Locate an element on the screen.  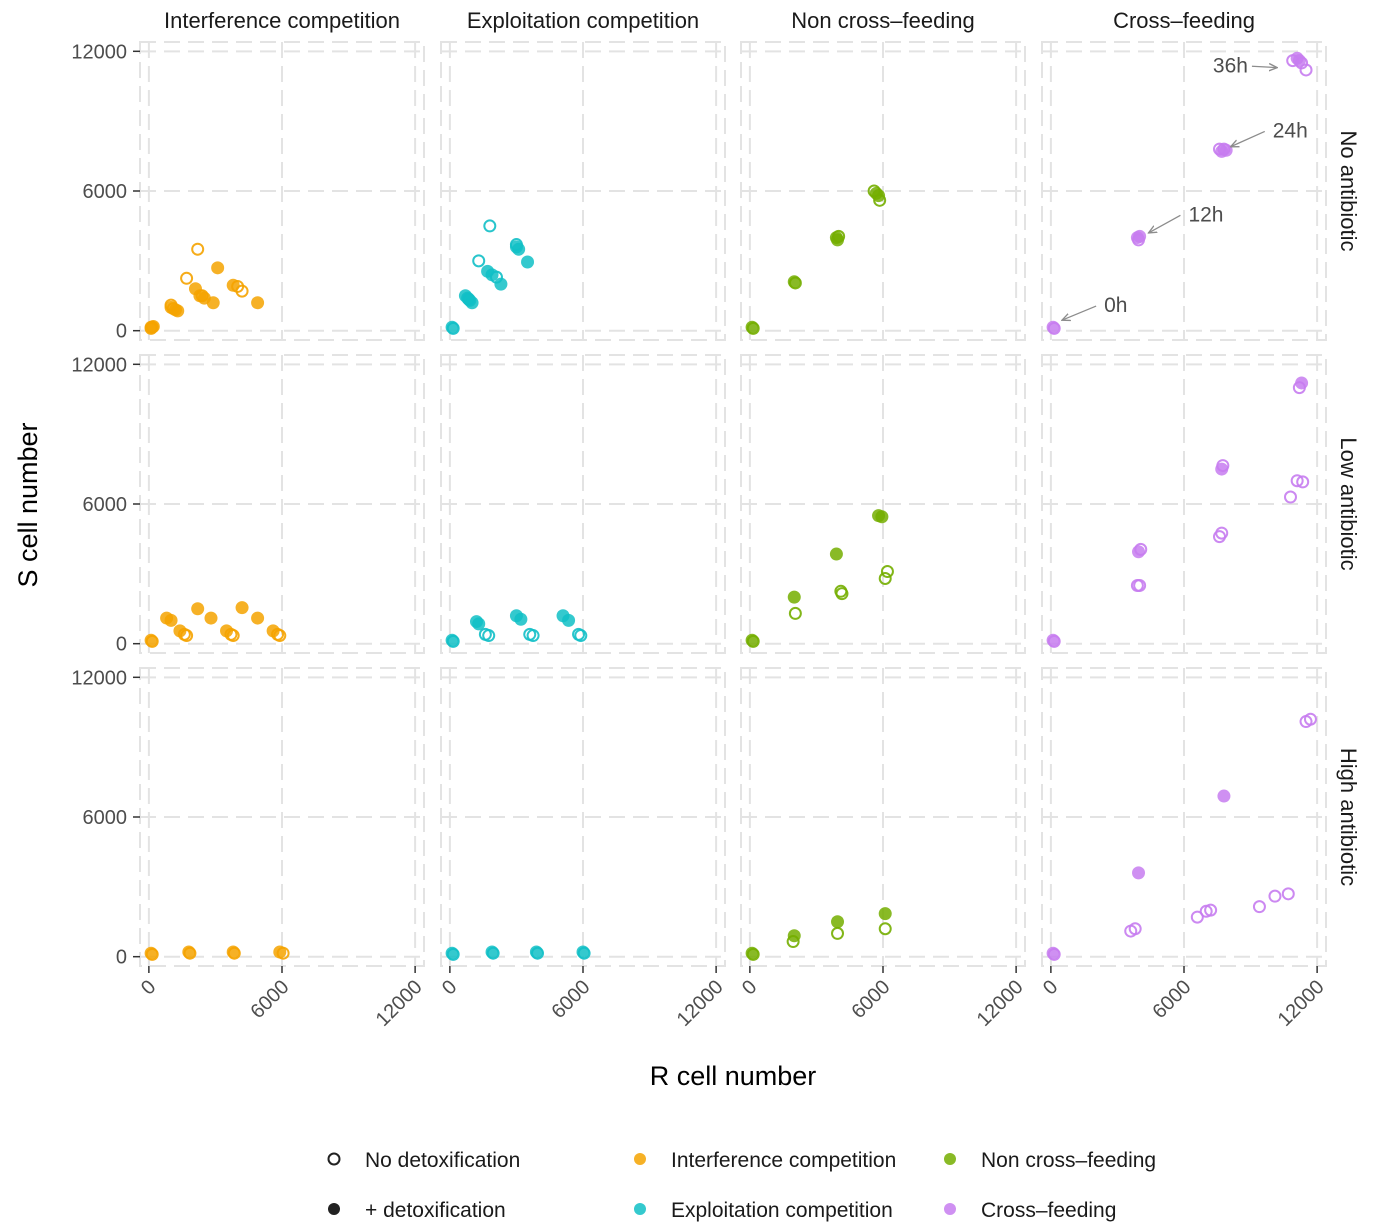
panel-r1-c3 is located at coordinates (1184, 504).